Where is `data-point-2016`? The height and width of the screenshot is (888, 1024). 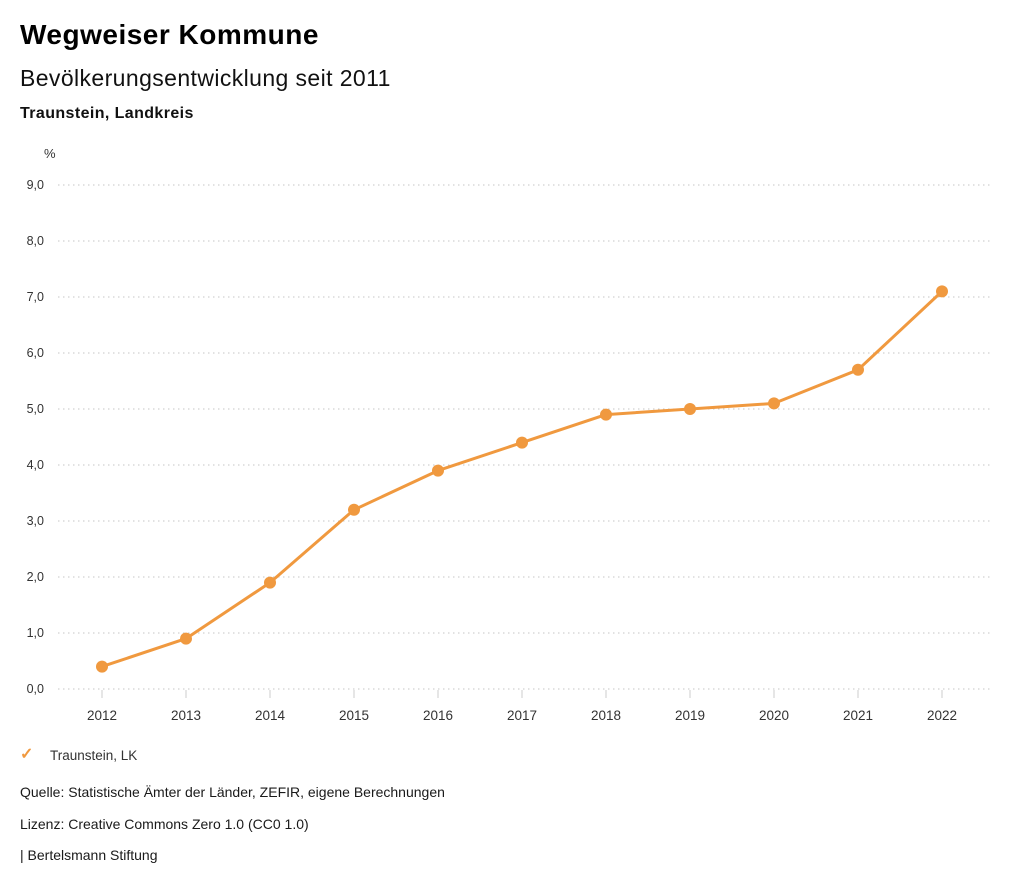
data-point-2016 is located at coordinates (438, 470).